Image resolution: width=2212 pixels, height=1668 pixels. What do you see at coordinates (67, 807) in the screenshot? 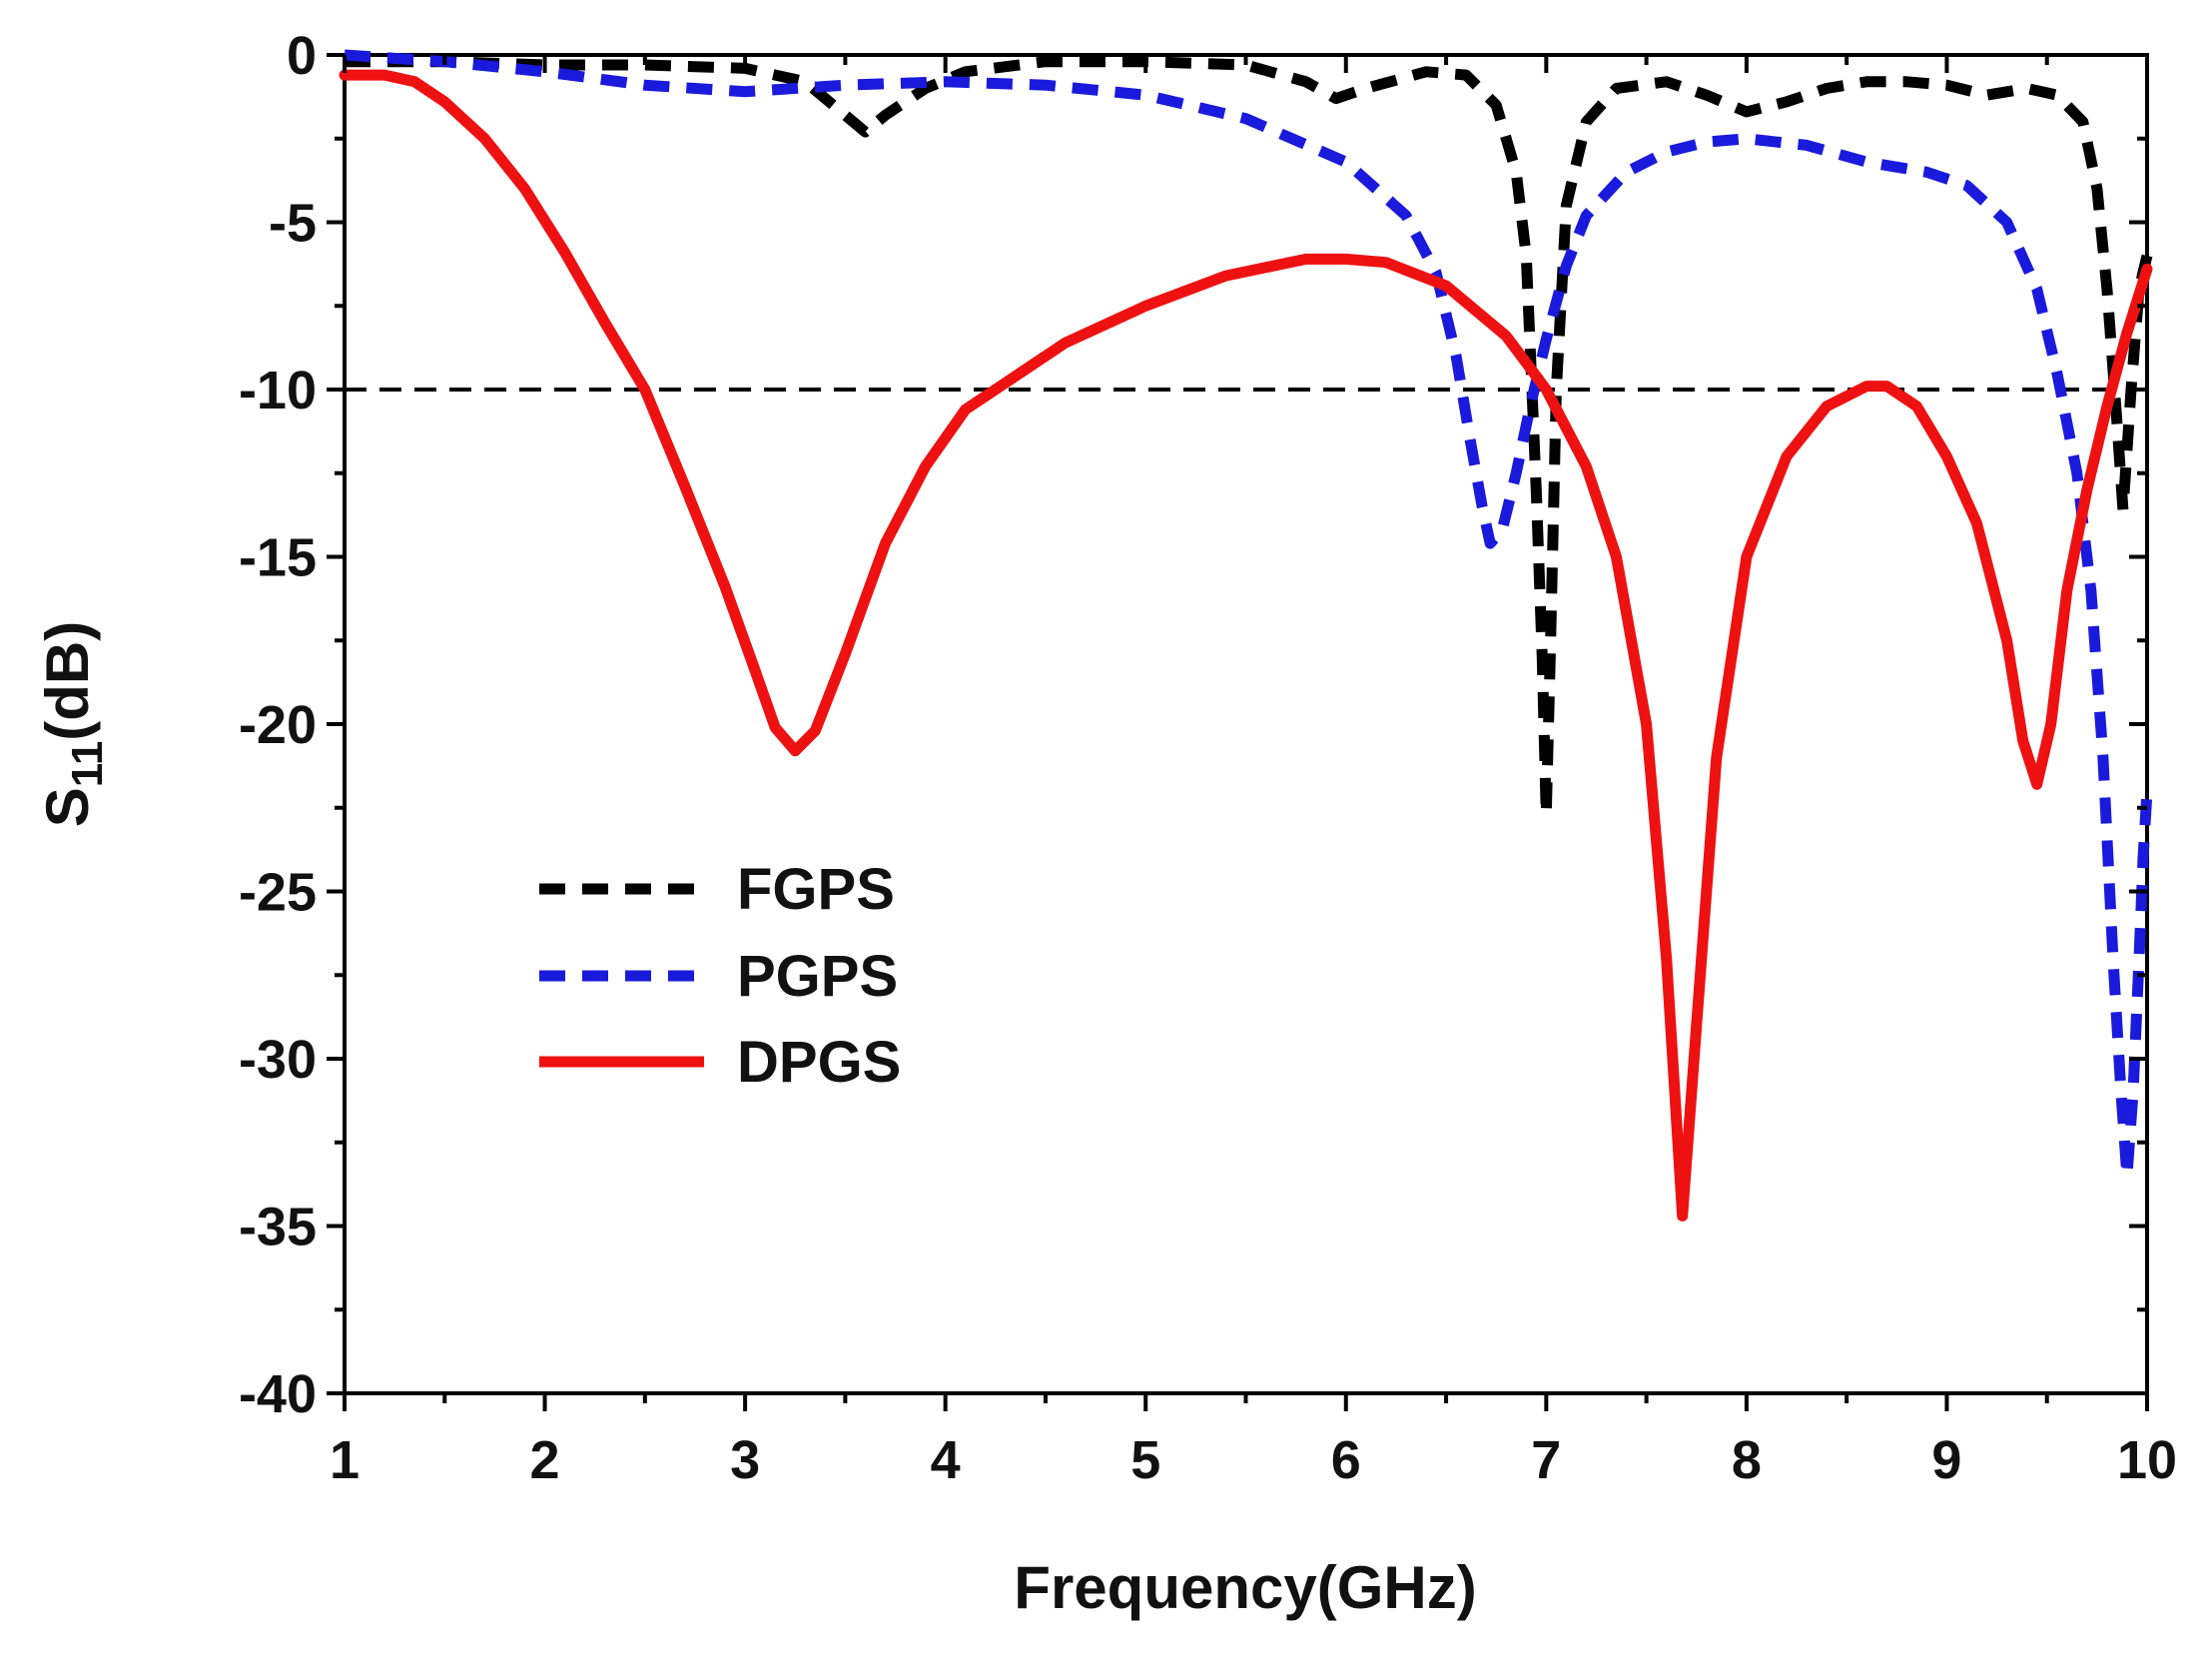
I see `y-axis-title-base: S` at bounding box center [67, 807].